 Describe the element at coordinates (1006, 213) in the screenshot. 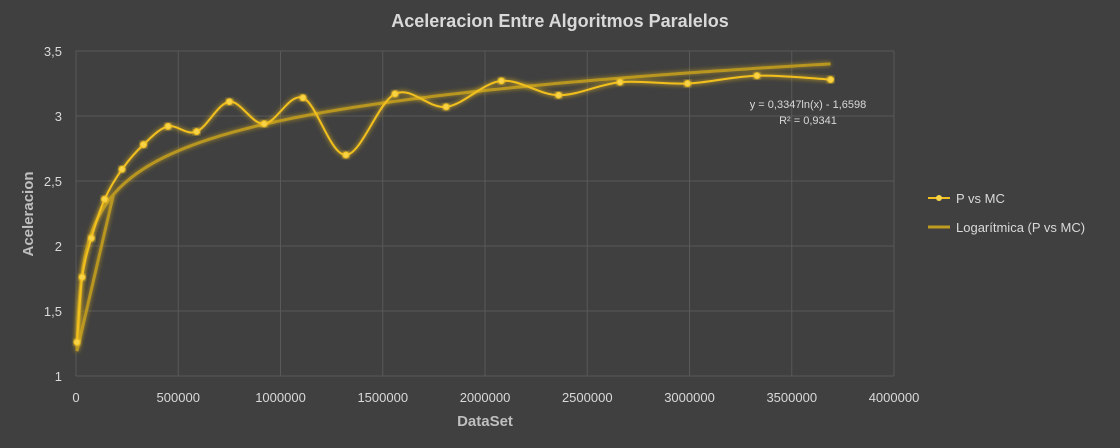

I see `legend: P vs MC Logarítmica (P vs MC)` at that location.